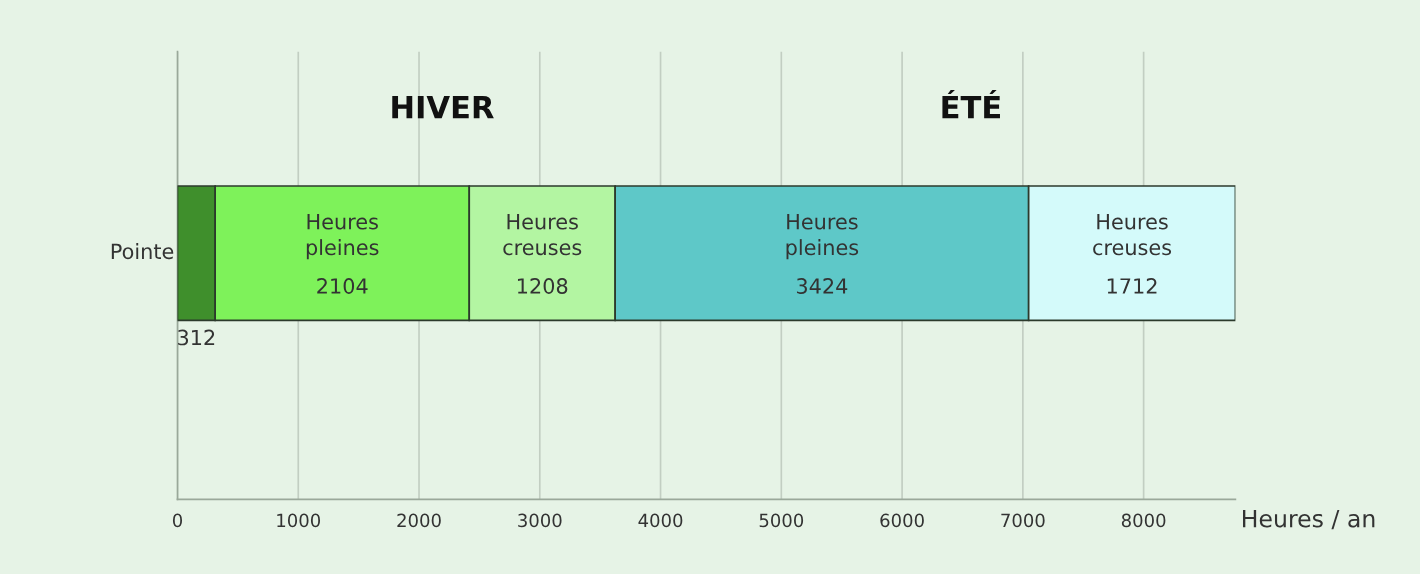 This screenshot has width=1420, height=574. What do you see at coordinates (443, 107) in the screenshot?
I see `annotation: HIVER` at bounding box center [443, 107].